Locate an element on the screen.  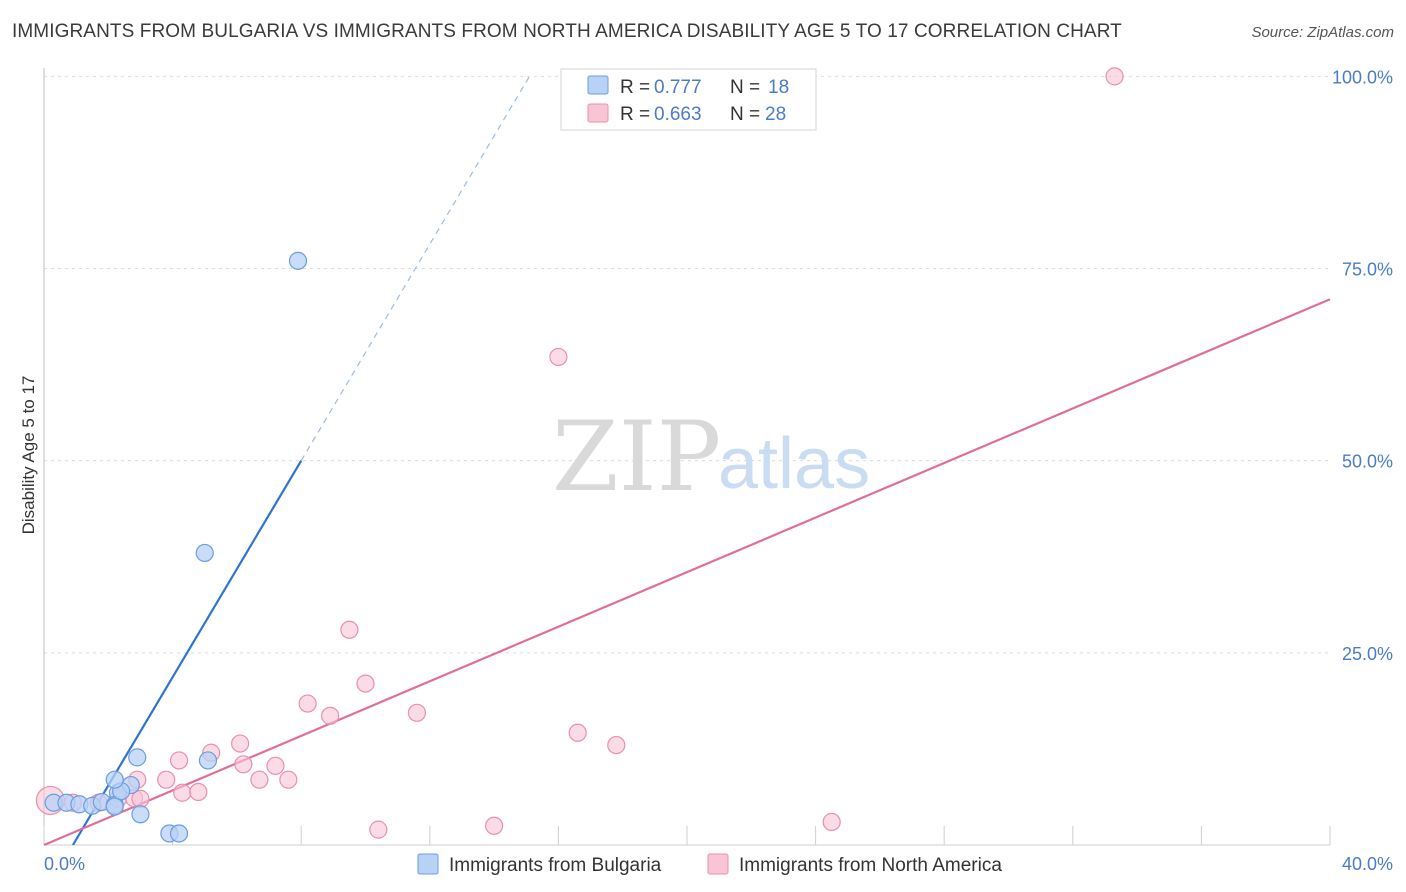
watermark-zip: ZIP is located at coordinates (636, 457).